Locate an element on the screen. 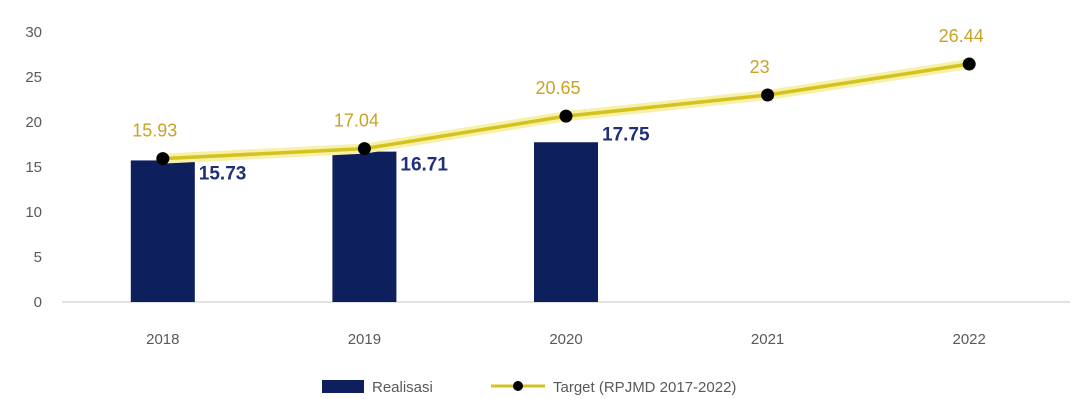  y-tick-label: 20 is located at coordinates (33, 122).